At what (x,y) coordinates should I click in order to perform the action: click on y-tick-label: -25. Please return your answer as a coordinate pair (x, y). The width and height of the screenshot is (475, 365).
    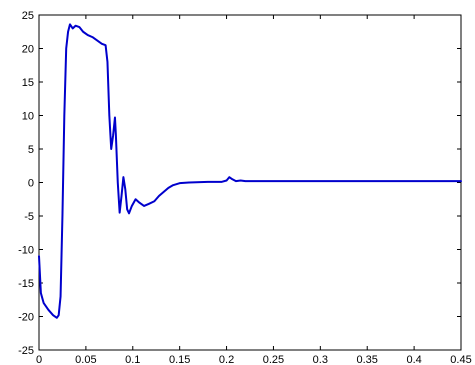
    Looking at the image, I should click on (26, 351).